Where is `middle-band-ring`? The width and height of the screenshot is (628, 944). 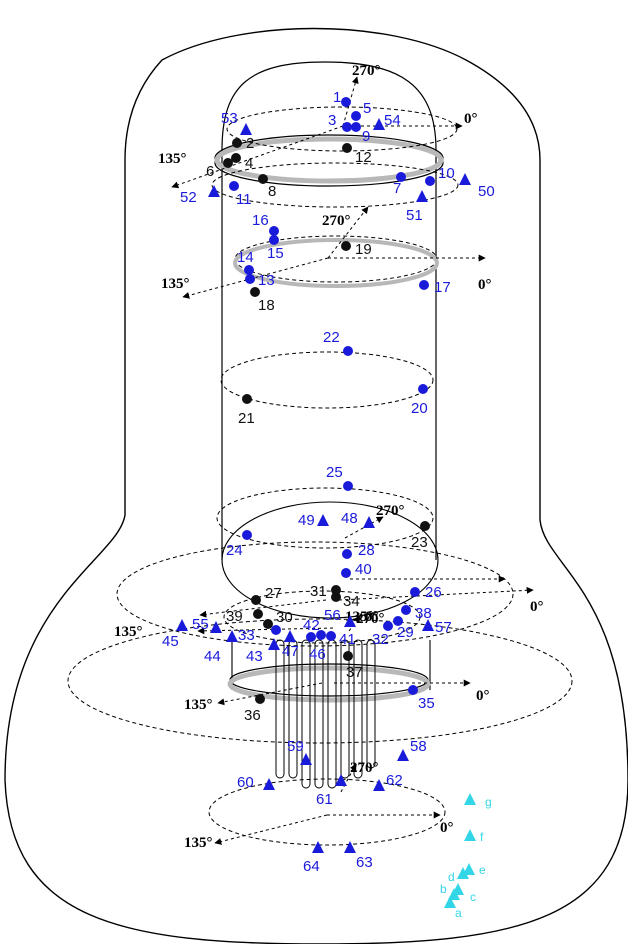 middle-band-ring is located at coordinates (336, 261).